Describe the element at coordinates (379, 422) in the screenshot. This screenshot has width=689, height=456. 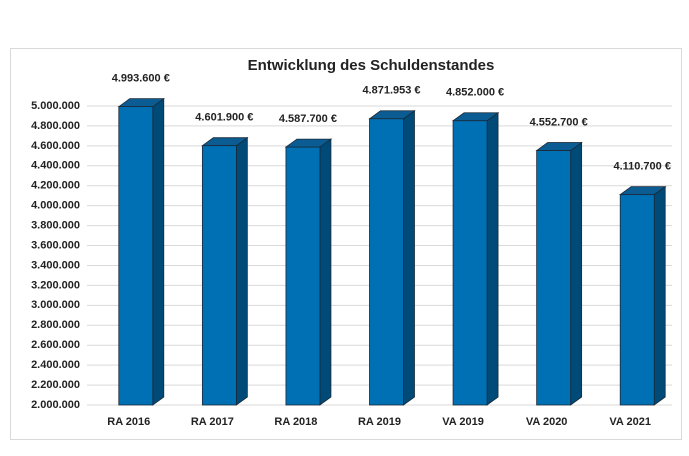
I see `x-tick-label: RA 2019` at that location.